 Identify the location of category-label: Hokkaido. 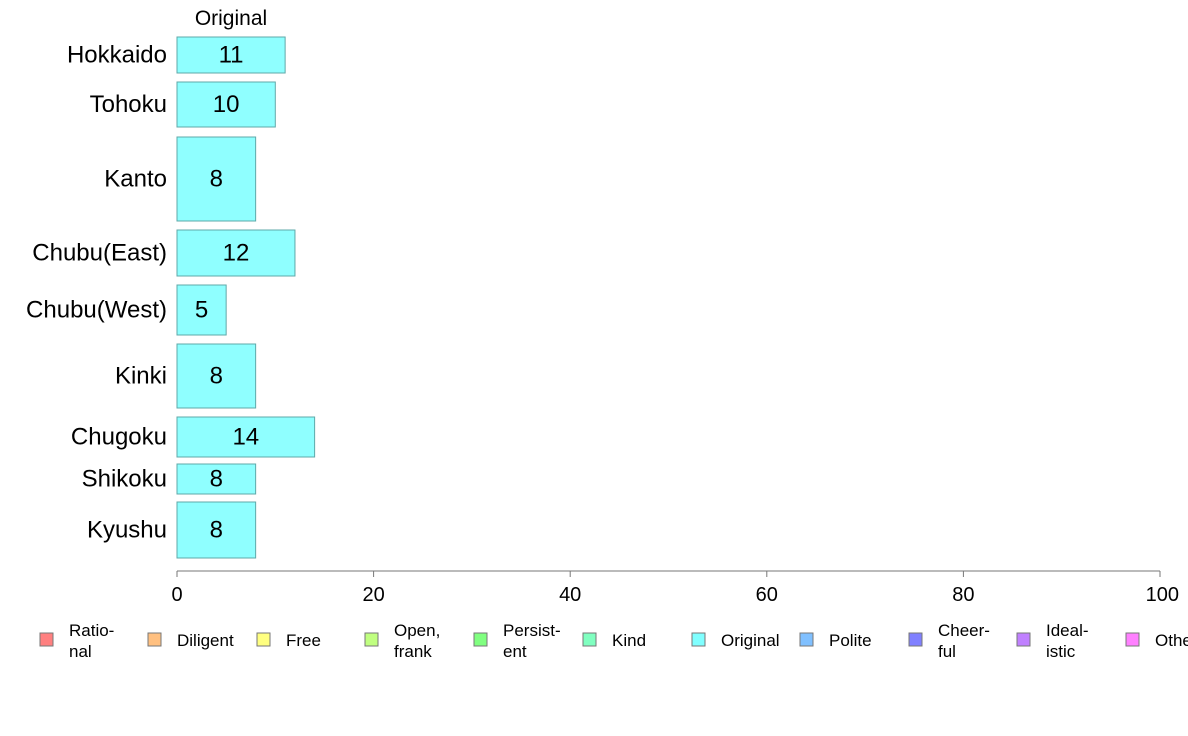
(117, 55).